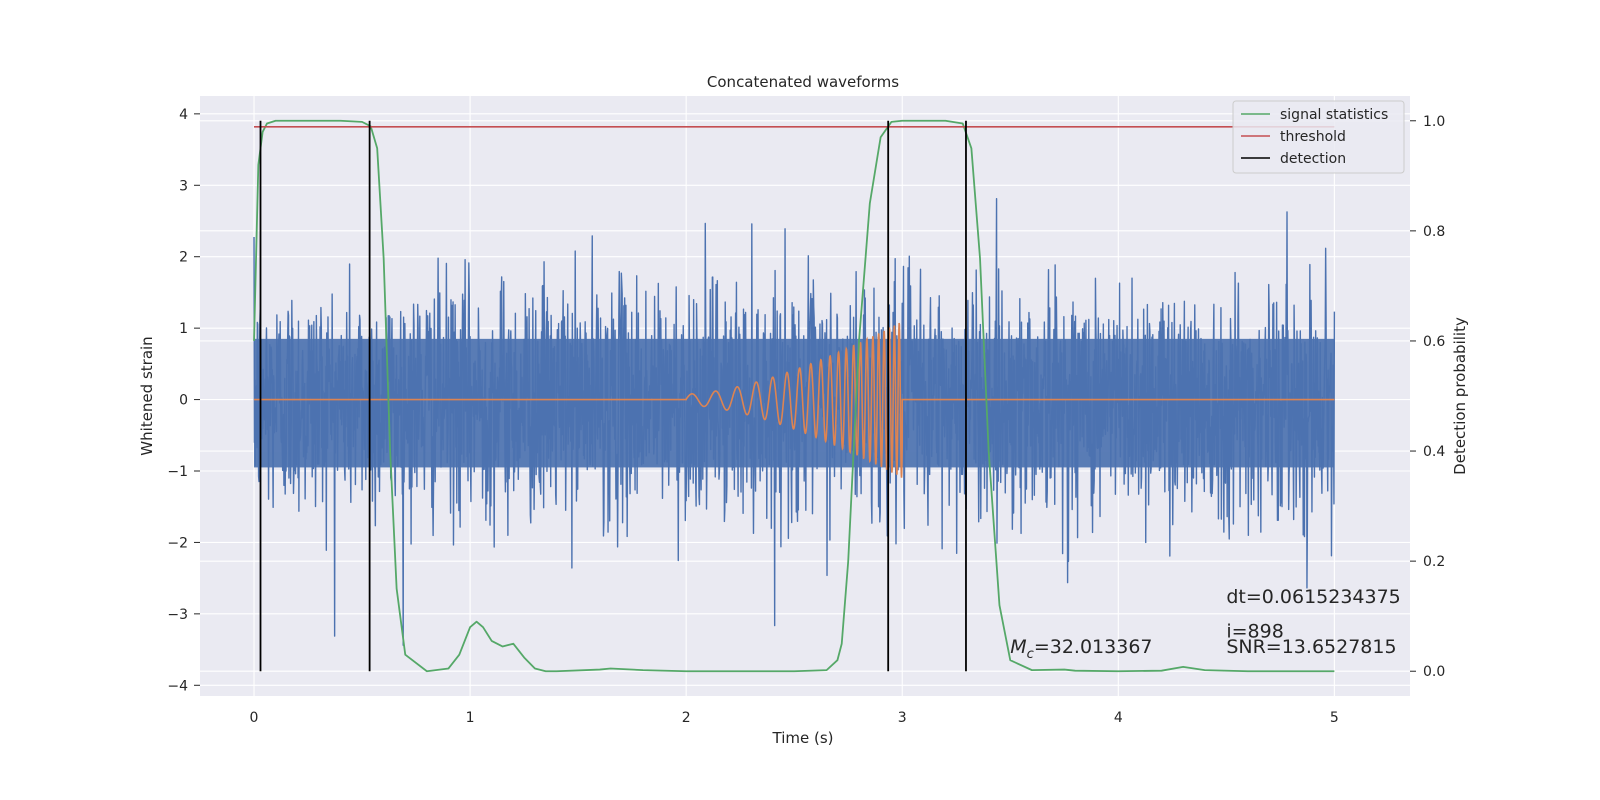 The image size is (1600, 800). Describe the element at coordinates (470, 718) in the screenshot. I see `x-tick-label: 1` at that location.